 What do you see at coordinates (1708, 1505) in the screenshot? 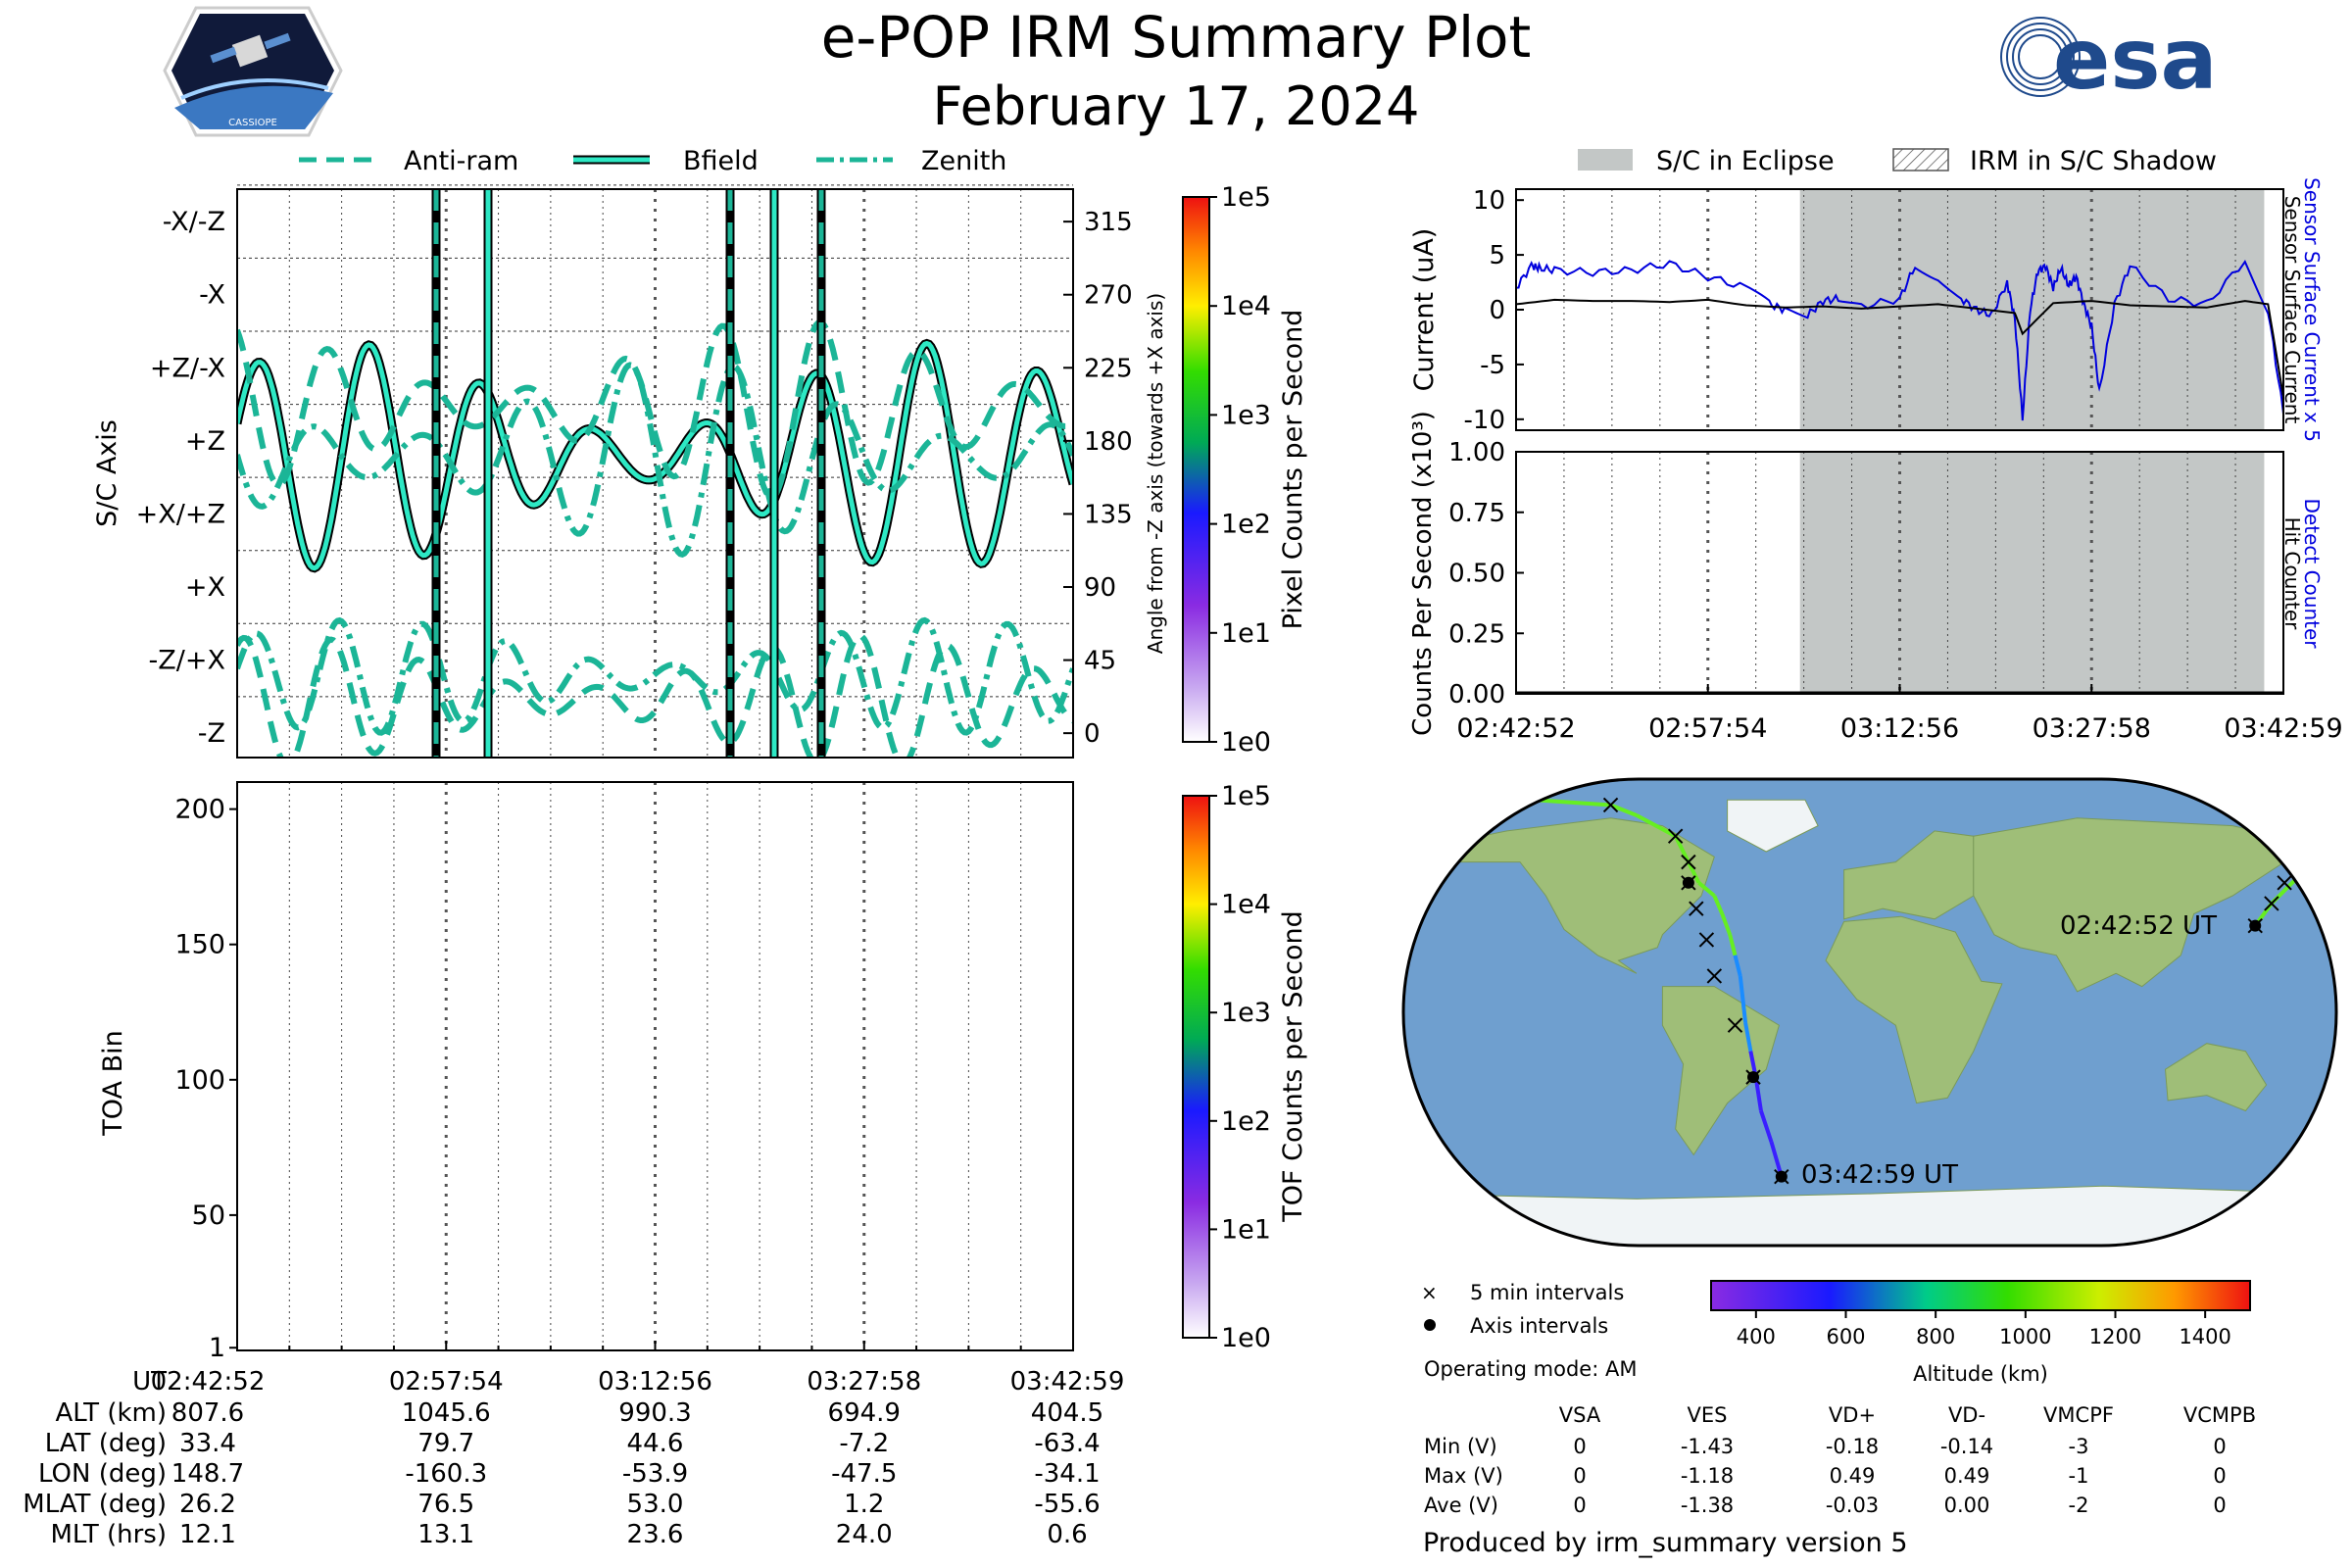
I see `voltage-cell: -1.38` at bounding box center [1708, 1505].